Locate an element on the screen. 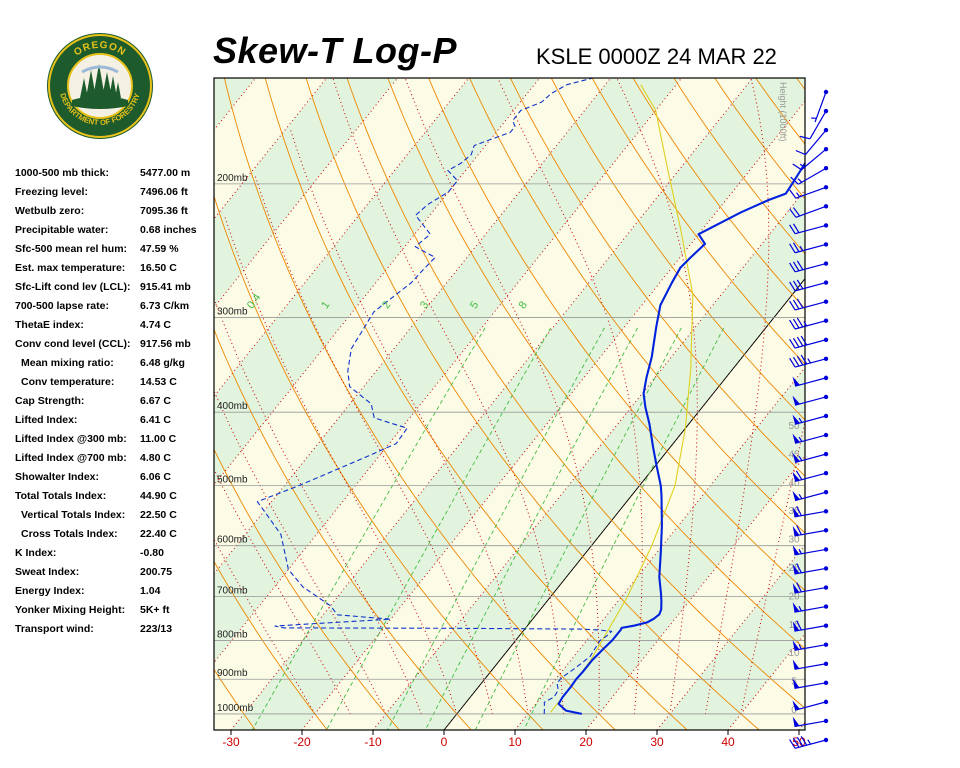  station-time-label: KSLE 0000Z 24 MAR 22 is located at coordinates (656, 56).